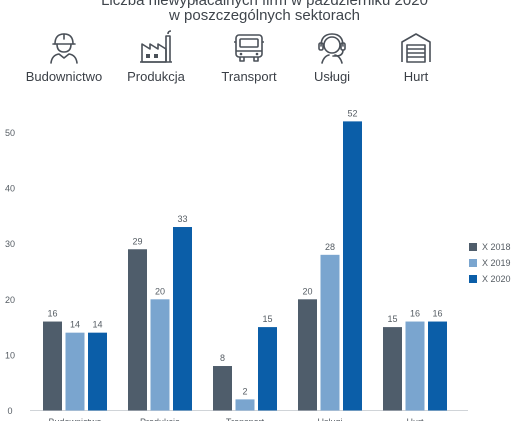  What do you see at coordinates (264, 15) in the screenshot?
I see `chart-title-line-2: w poszczególnych sektorach` at bounding box center [264, 15].